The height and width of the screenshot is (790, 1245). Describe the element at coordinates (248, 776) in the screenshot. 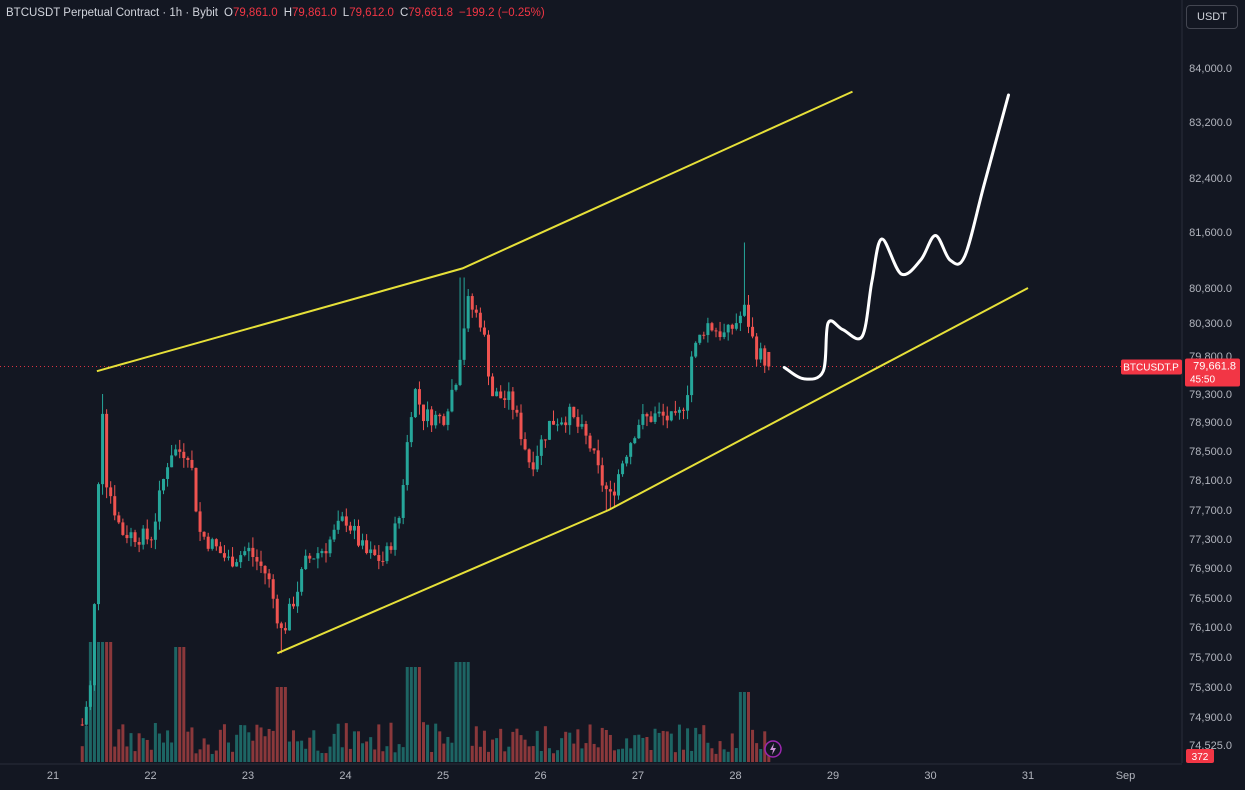

I see `x-tick-label: 23` at that location.